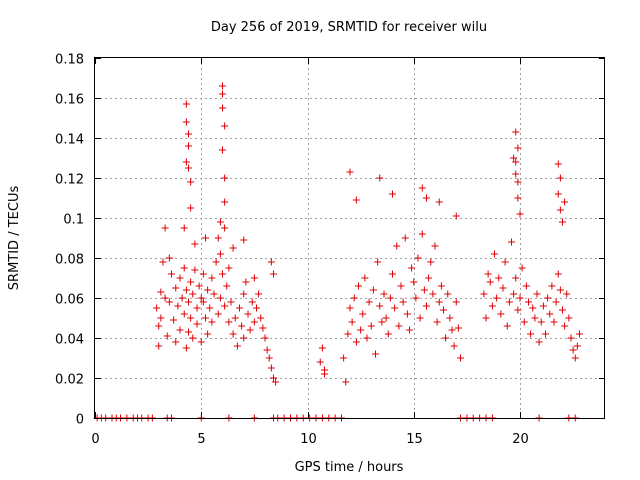  Describe the element at coordinates (69, 60) in the screenshot. I see `y-tick-label: 0.18` at that location.